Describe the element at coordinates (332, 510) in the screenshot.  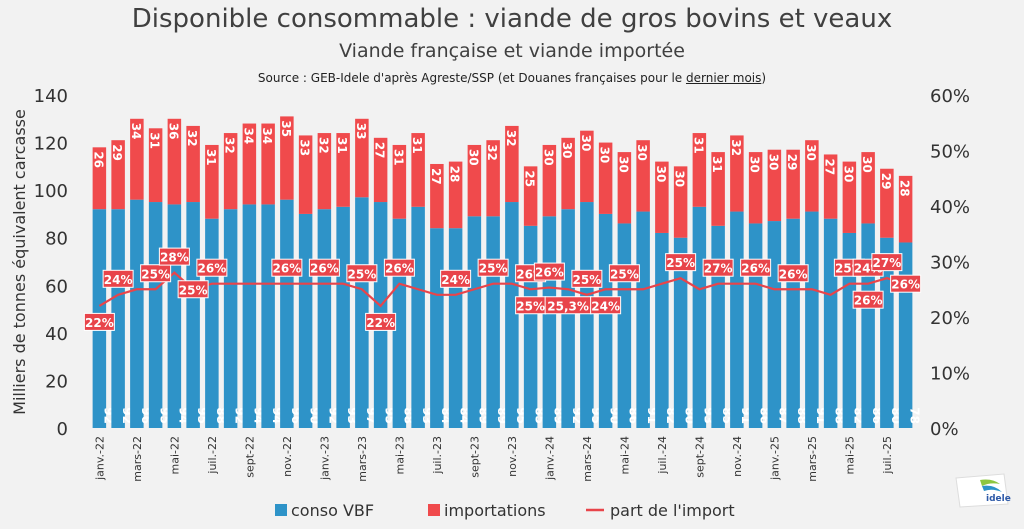
I see `legend-conso-label: conso VBF` at that location.